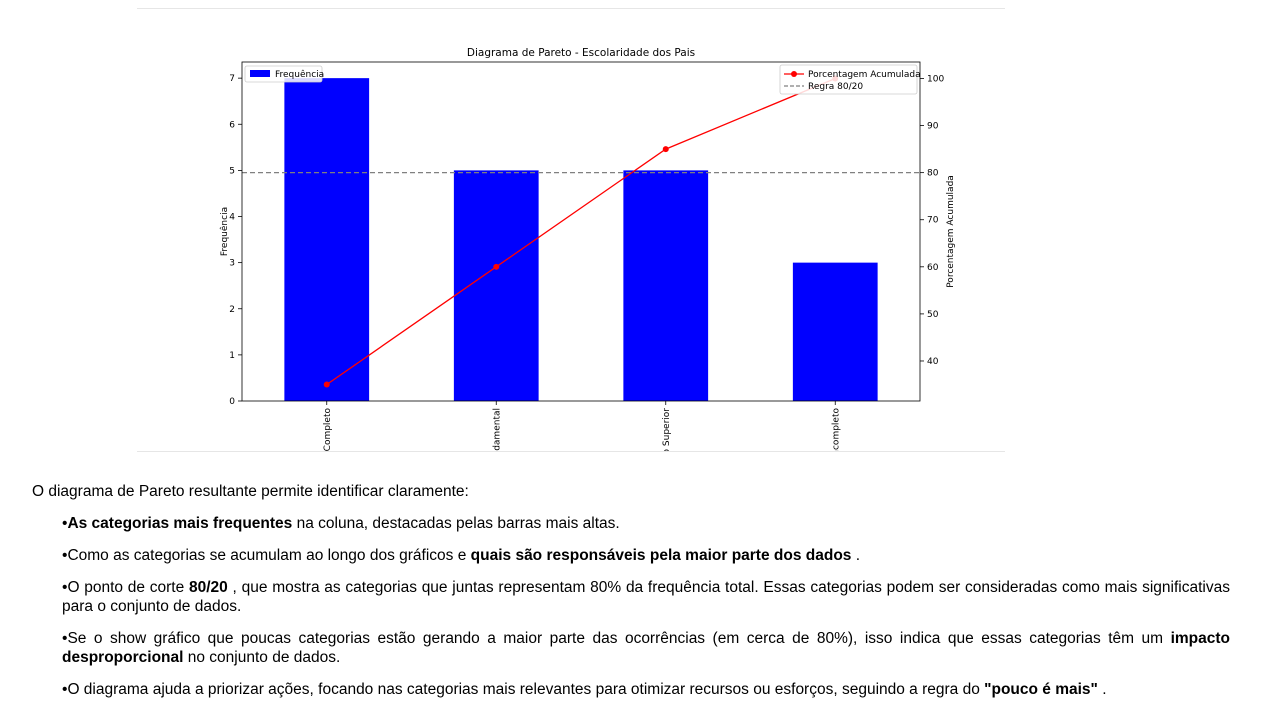  Describe the element at coordinates (224, 231) in the screenshot. I see `y-axis-label: Frequência` at that location.